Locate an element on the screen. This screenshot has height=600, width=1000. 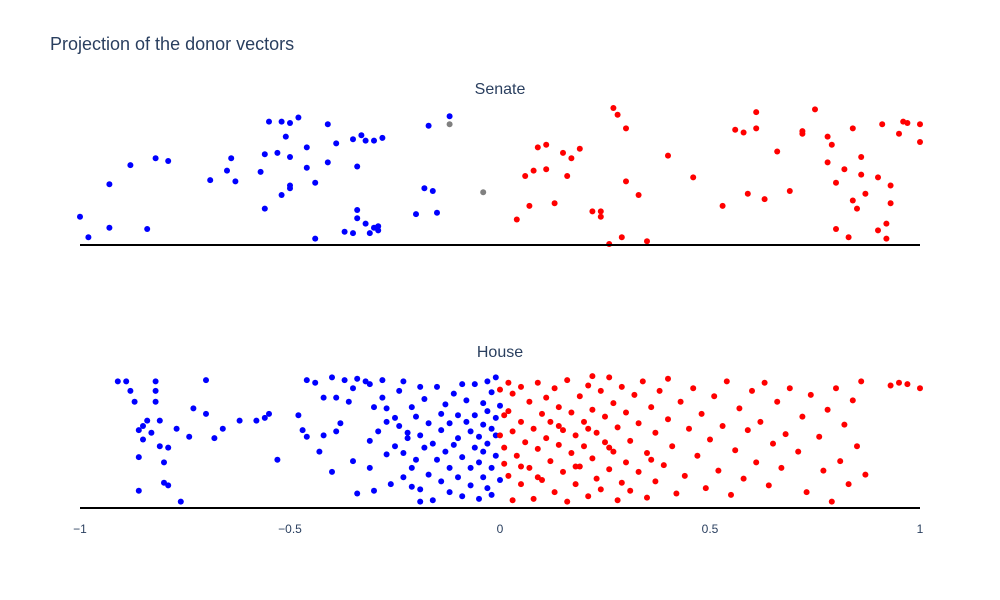
x-tick-label: 0.5 is located at coordinates (710, 529).